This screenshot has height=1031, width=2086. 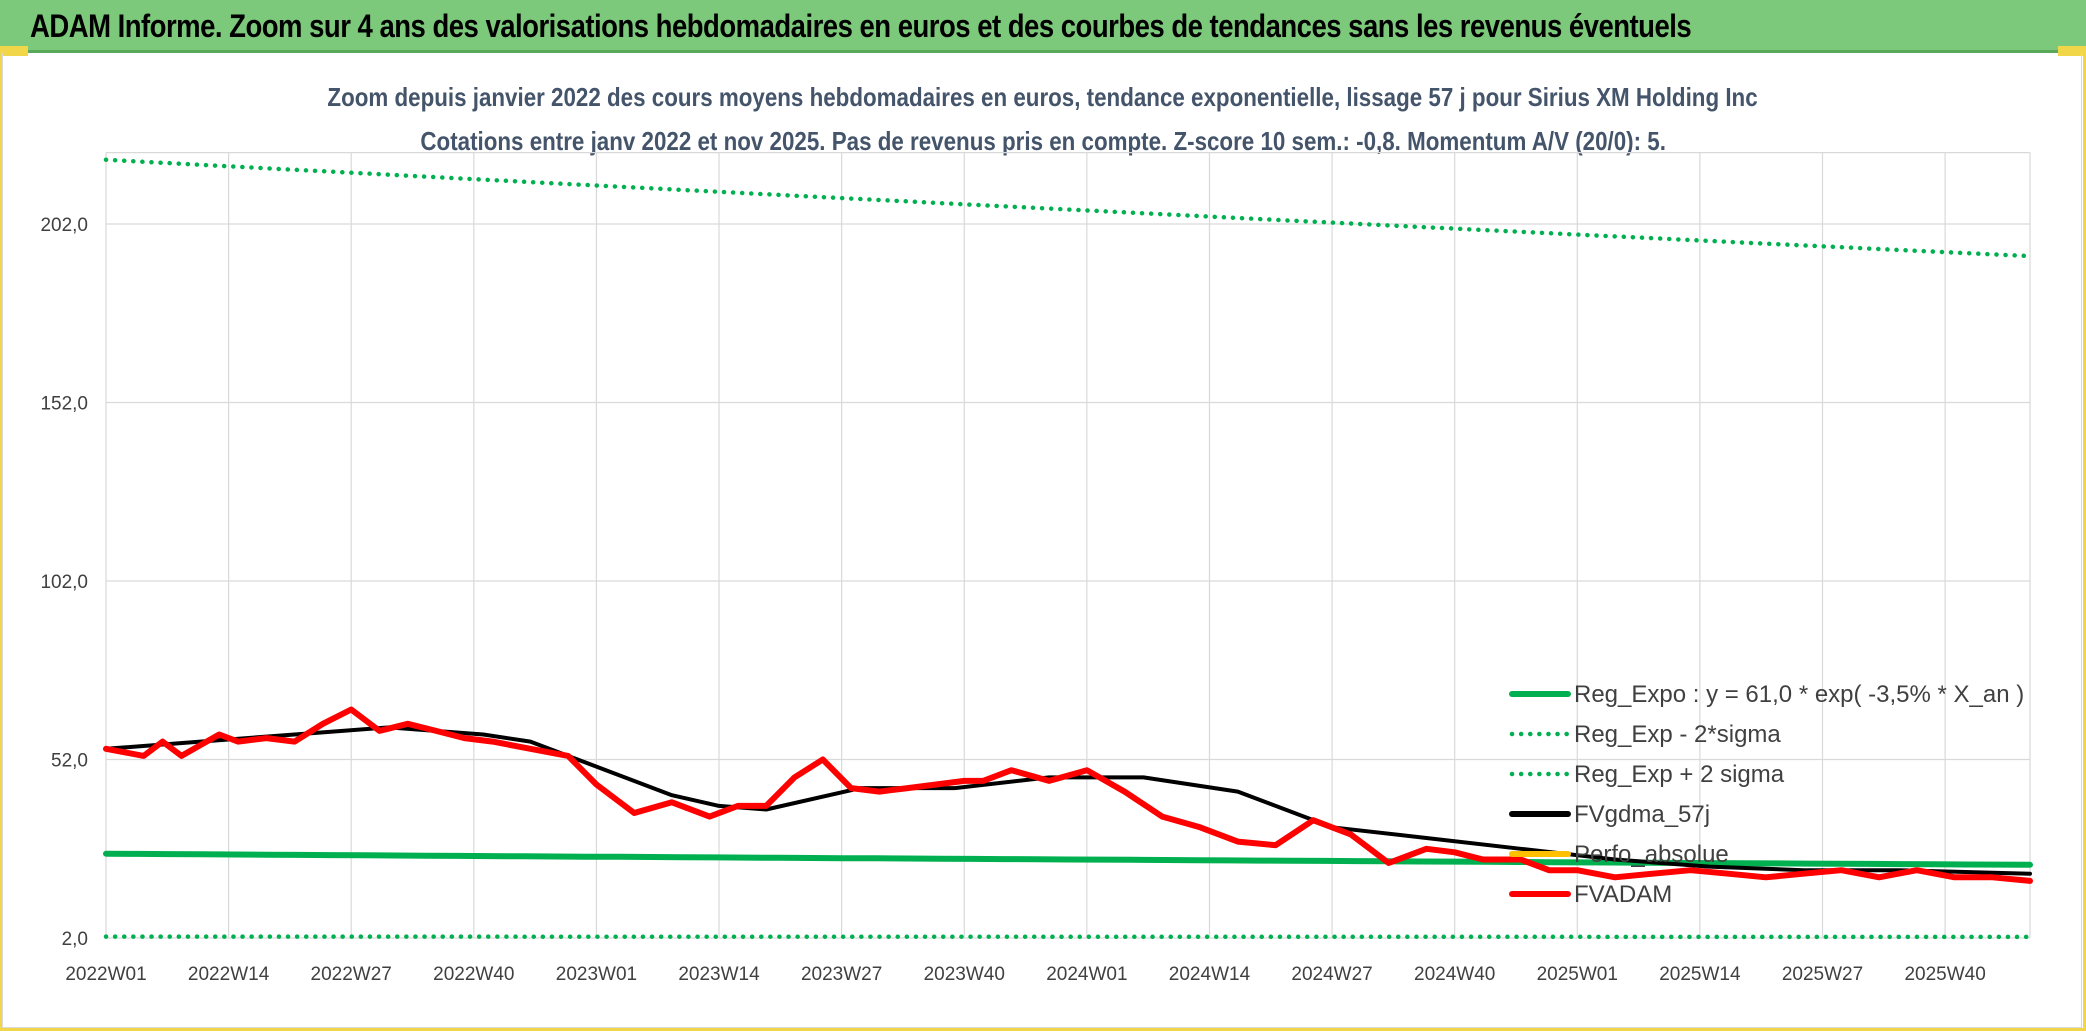 I want to click on fvgdma-57j-line, so click(x=1068, y=800).